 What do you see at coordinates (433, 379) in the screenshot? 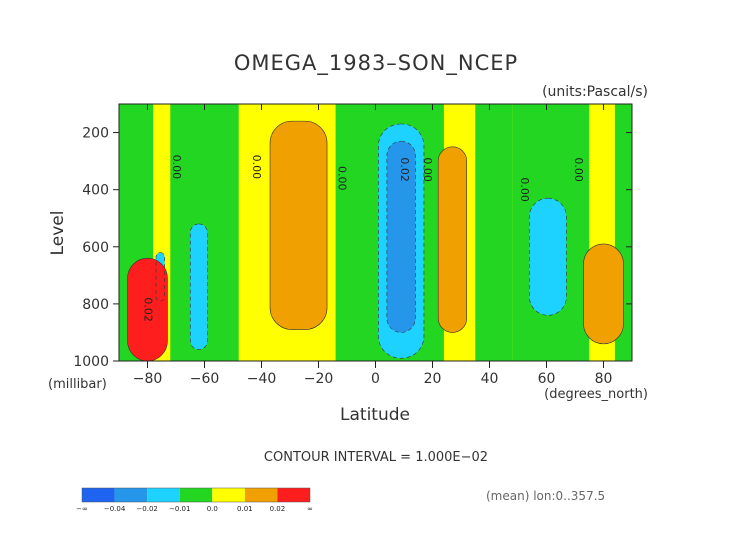
I see `x-tick-label: 20` at bounding box center [433, 379].